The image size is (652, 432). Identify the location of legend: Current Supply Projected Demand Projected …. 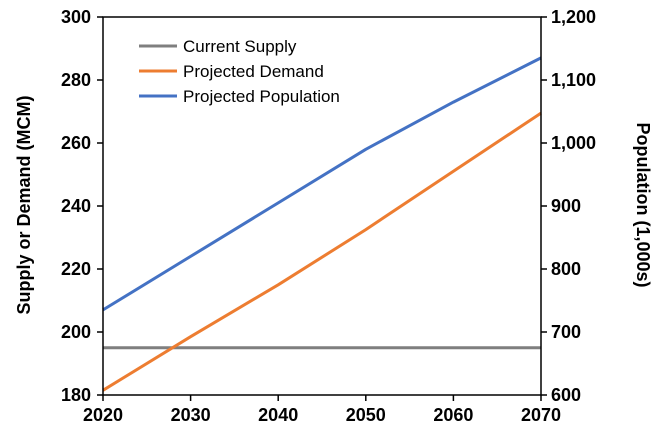
(239, 71).